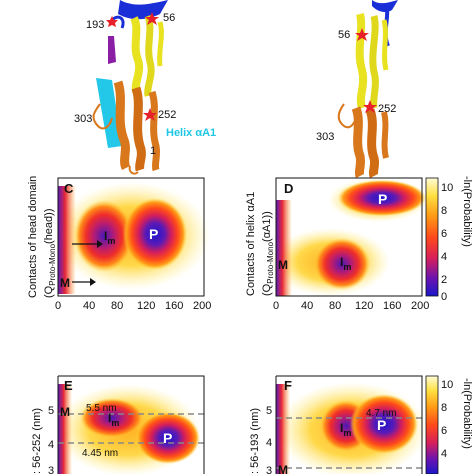 The image size is (474, 474). What do you see at coordinates (349, 237) in the screenshot?
I see `panel-d` at bounding box center [349, 237].